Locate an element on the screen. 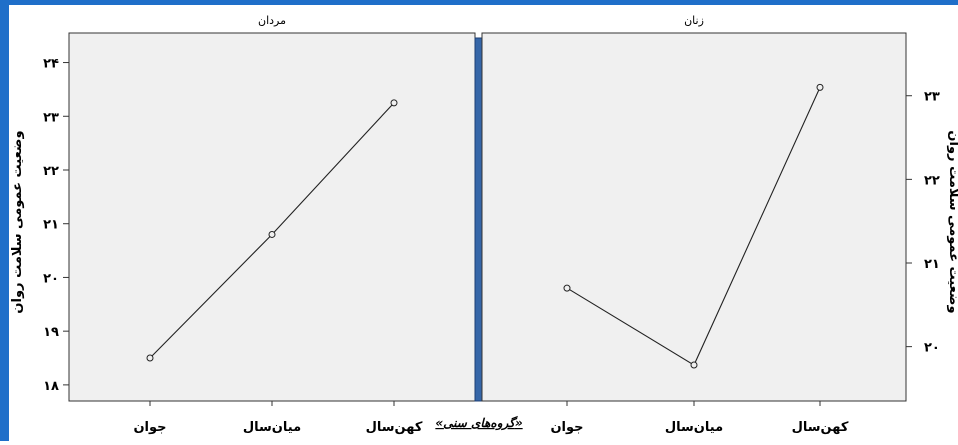 Image resolution: width=958 pixels, height=445 pixels. y-tick-label: ۲۴ is located at coordinates (51, 64).